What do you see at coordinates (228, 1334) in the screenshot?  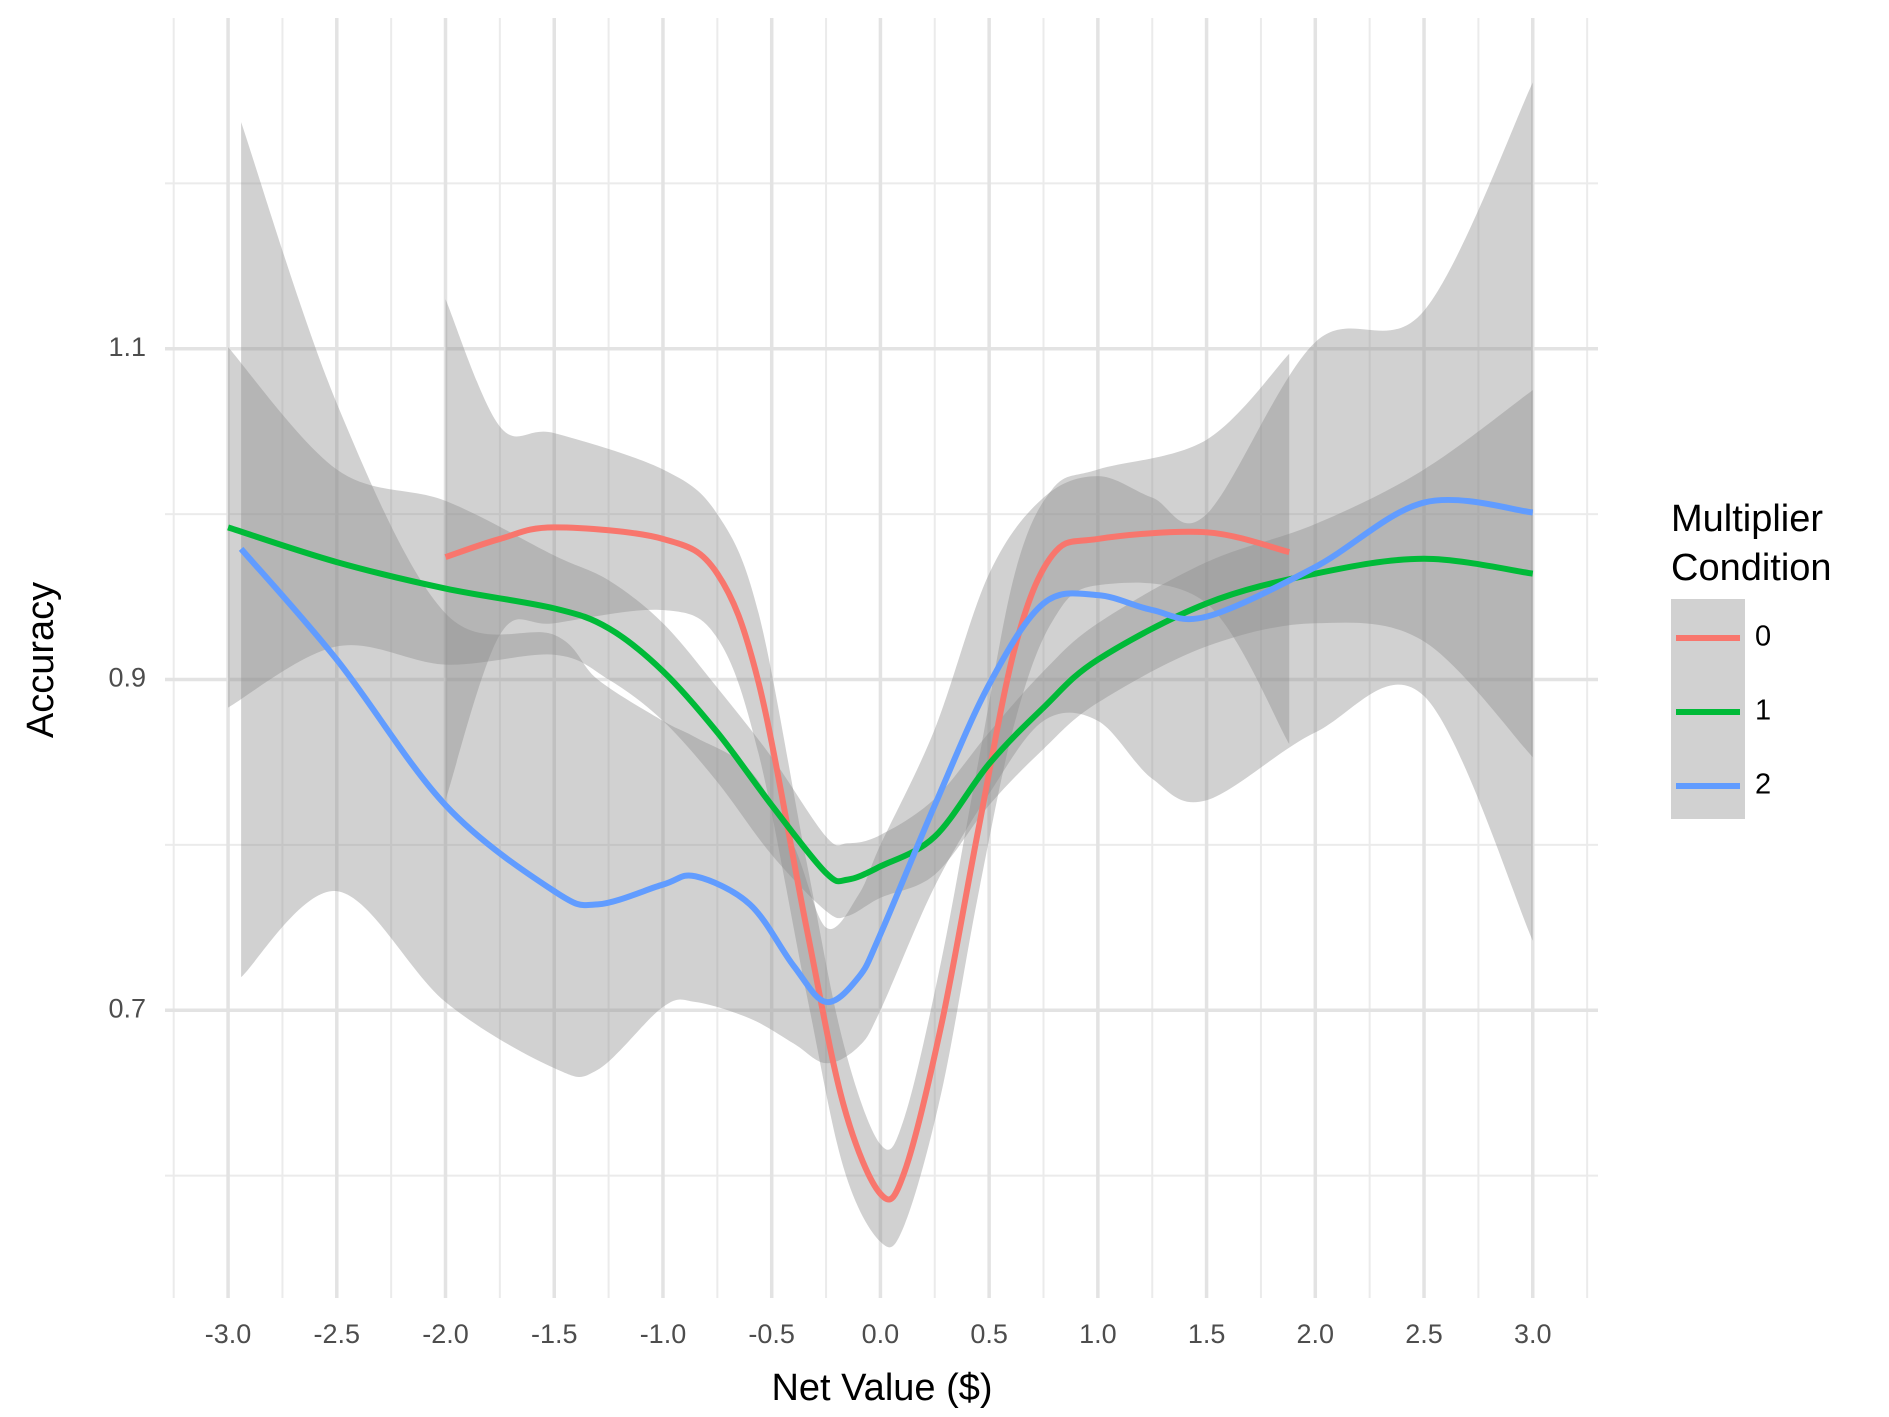 I see `x-tick-label: -3.0` at bounding box center [228, 1334].